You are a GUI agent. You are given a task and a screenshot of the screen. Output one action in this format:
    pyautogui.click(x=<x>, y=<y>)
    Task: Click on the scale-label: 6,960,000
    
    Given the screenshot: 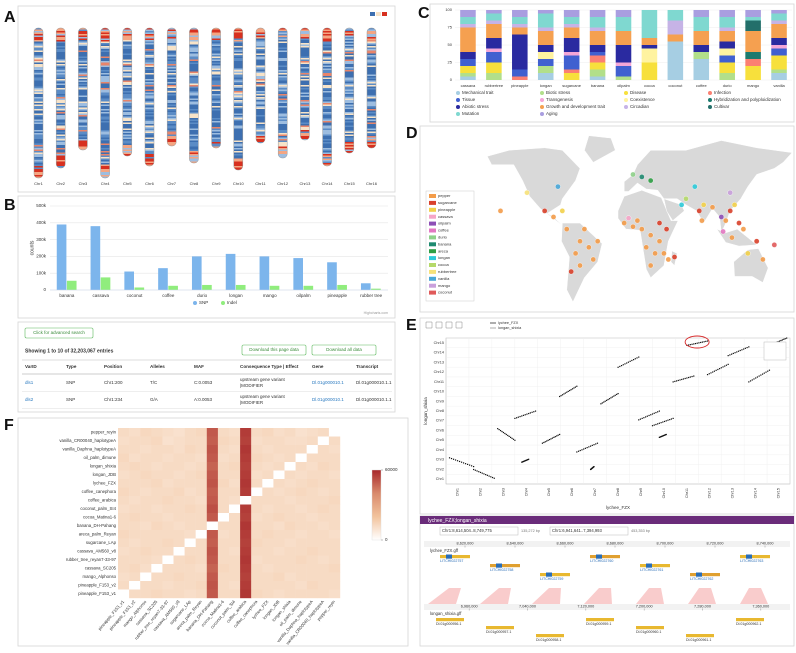 What is the action you would take?
    pyautogui.click(x=469, y=607)
    